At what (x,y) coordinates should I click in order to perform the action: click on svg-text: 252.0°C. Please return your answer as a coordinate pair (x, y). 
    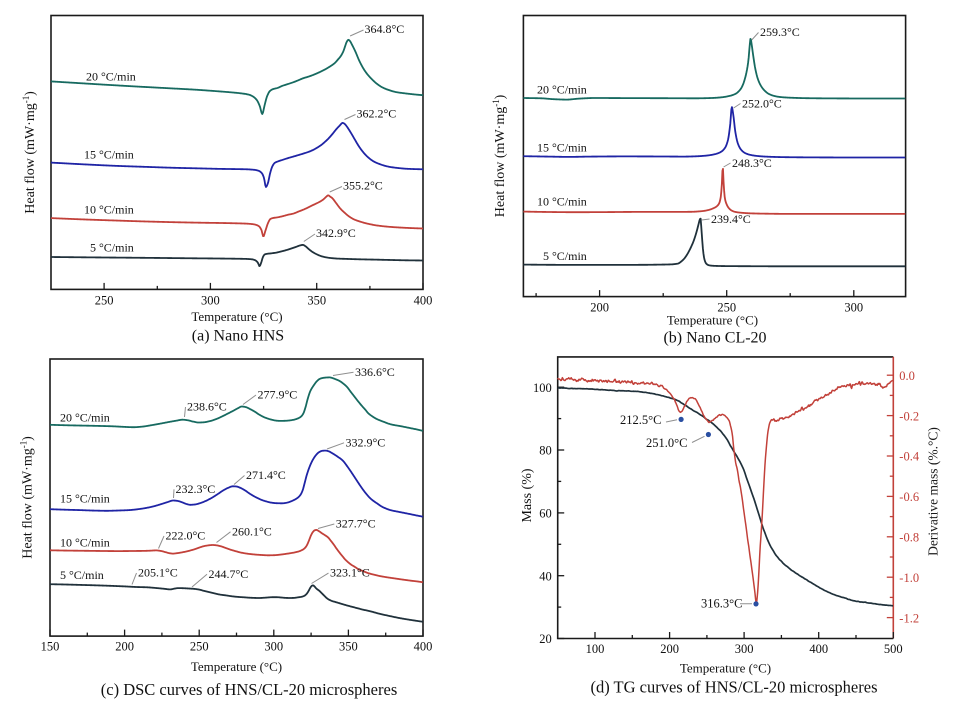
    Looking at the image, I should click on (762, 104).